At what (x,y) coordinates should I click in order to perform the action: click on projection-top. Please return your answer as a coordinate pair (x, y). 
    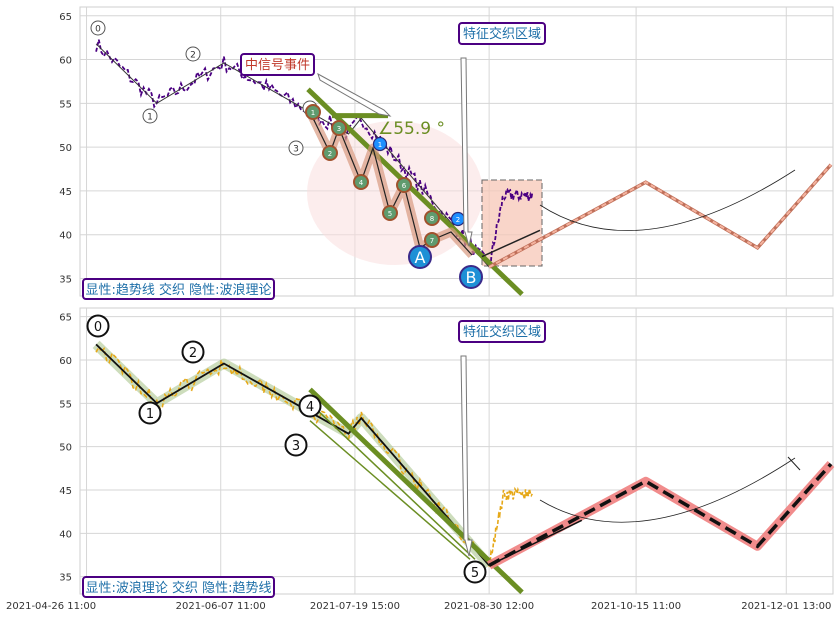
    Looking at the image, I should click on (660, 215).